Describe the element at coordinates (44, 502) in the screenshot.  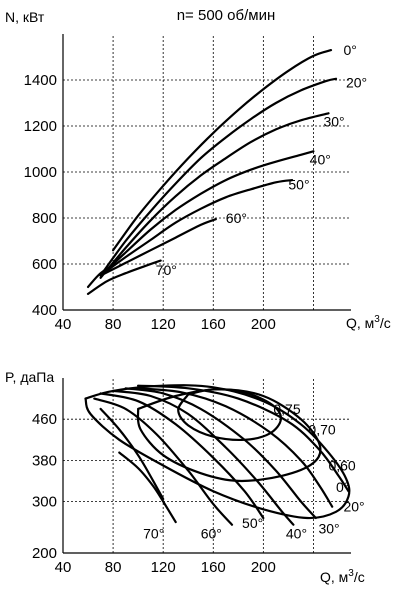
I see `pressure-y-tick-label: 300` at that location.